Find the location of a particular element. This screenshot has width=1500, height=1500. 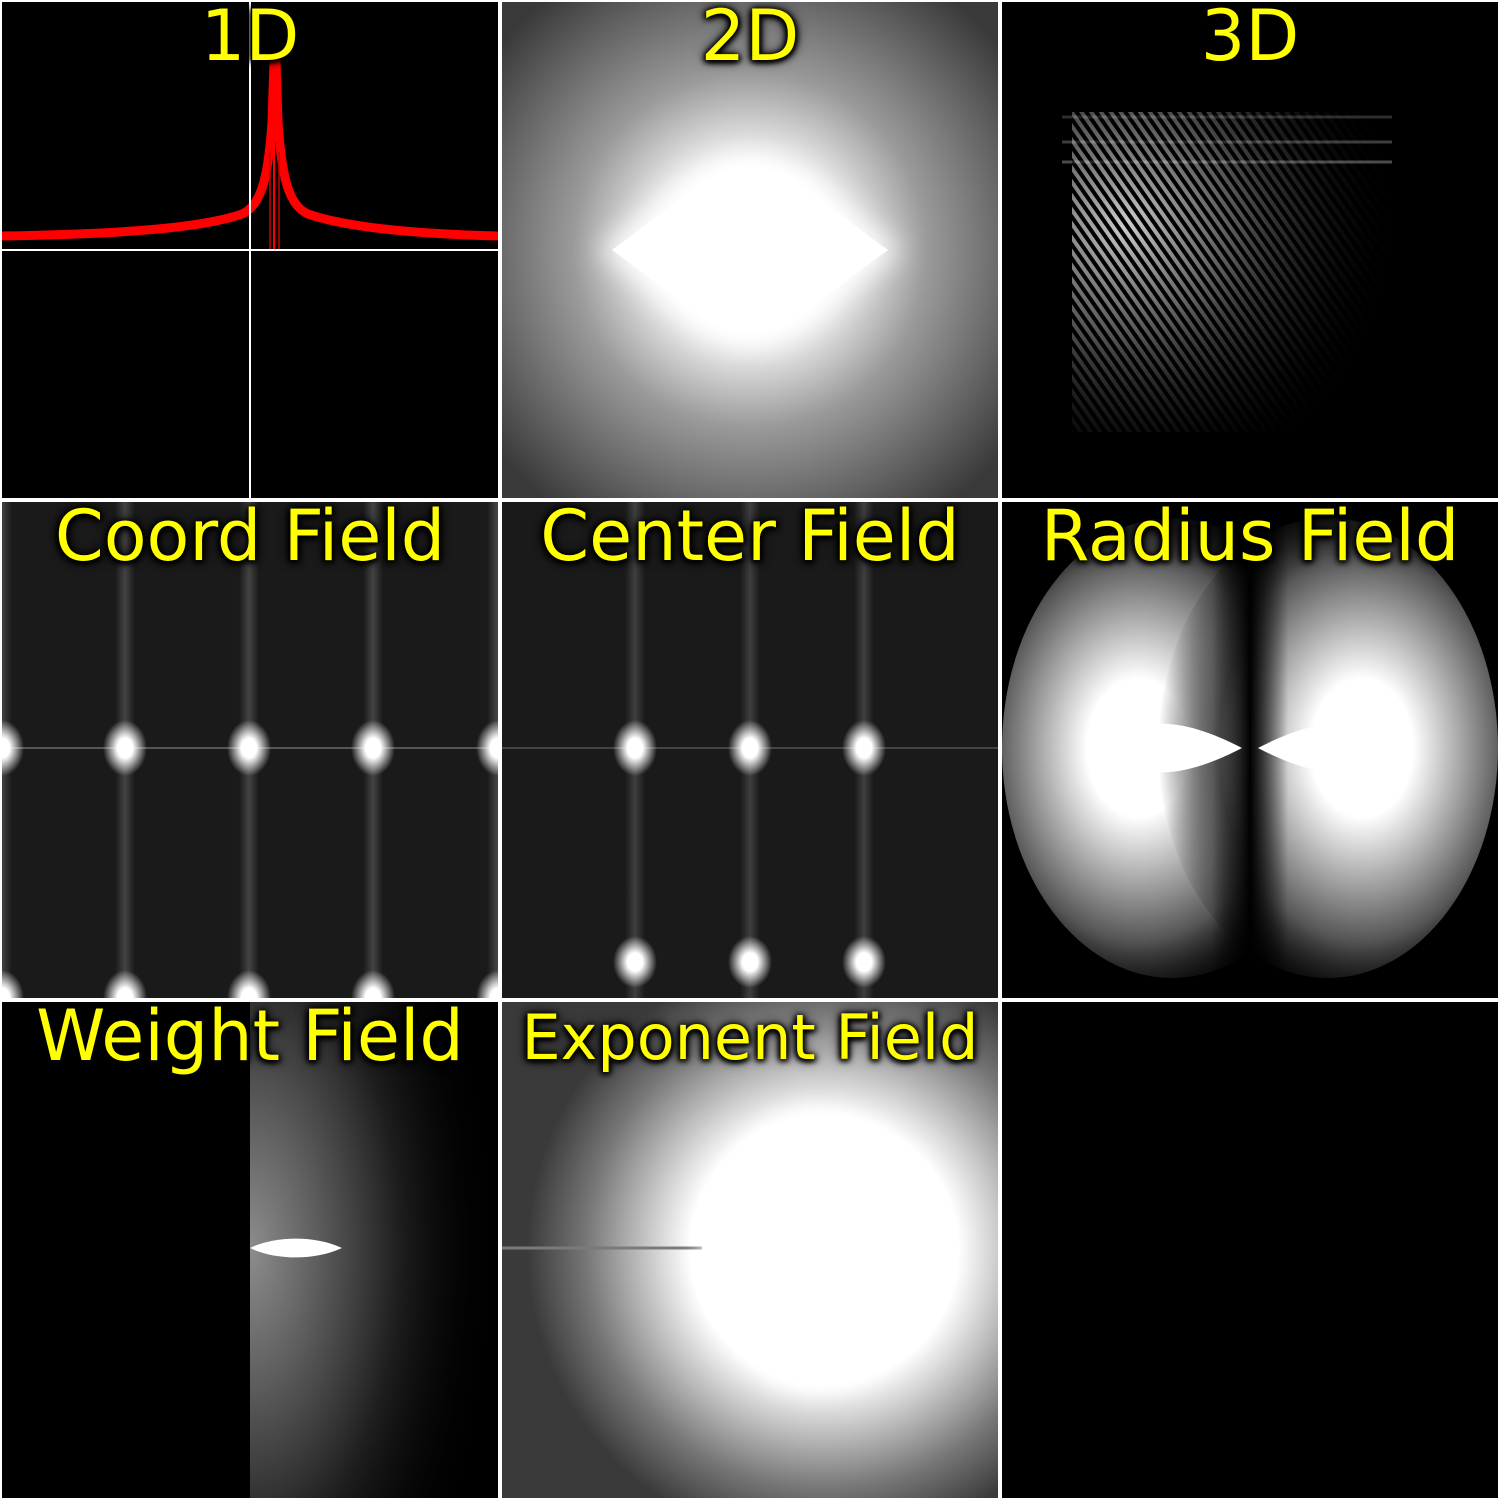

x-axis-line is located at coordinates (250, 250).